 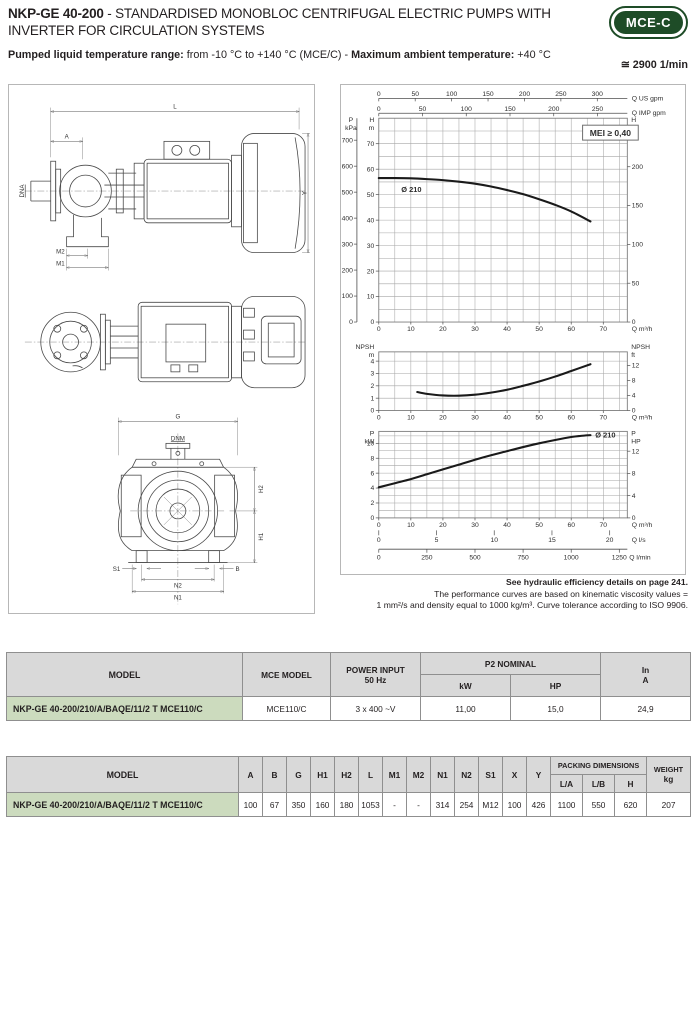 I want to click on svg-text: 5, so click(x=437, y=540).